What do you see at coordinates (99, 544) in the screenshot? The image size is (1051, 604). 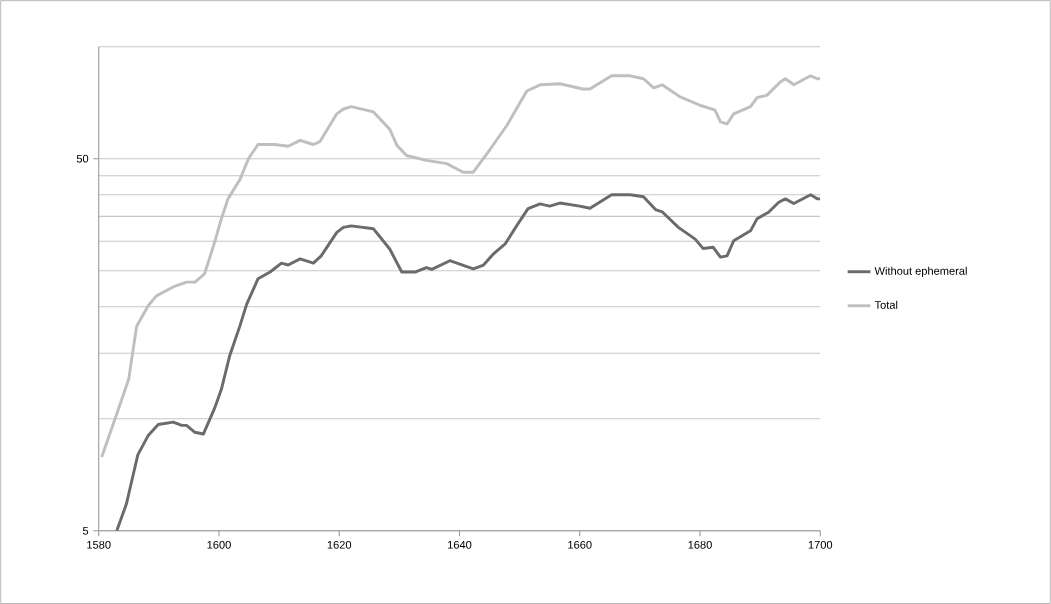 I see `x-tick-label: 1580` at bounding box center [99, 544].